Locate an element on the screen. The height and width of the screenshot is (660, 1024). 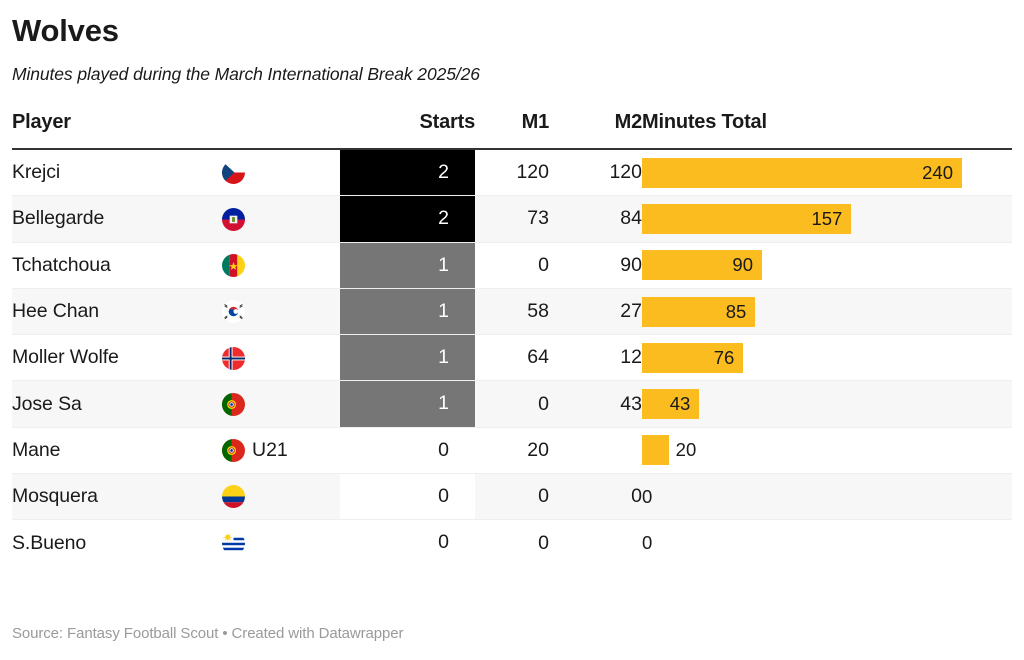
table-row: Bellegarde 2 73 84 157 is located at coordinates (512, 219).